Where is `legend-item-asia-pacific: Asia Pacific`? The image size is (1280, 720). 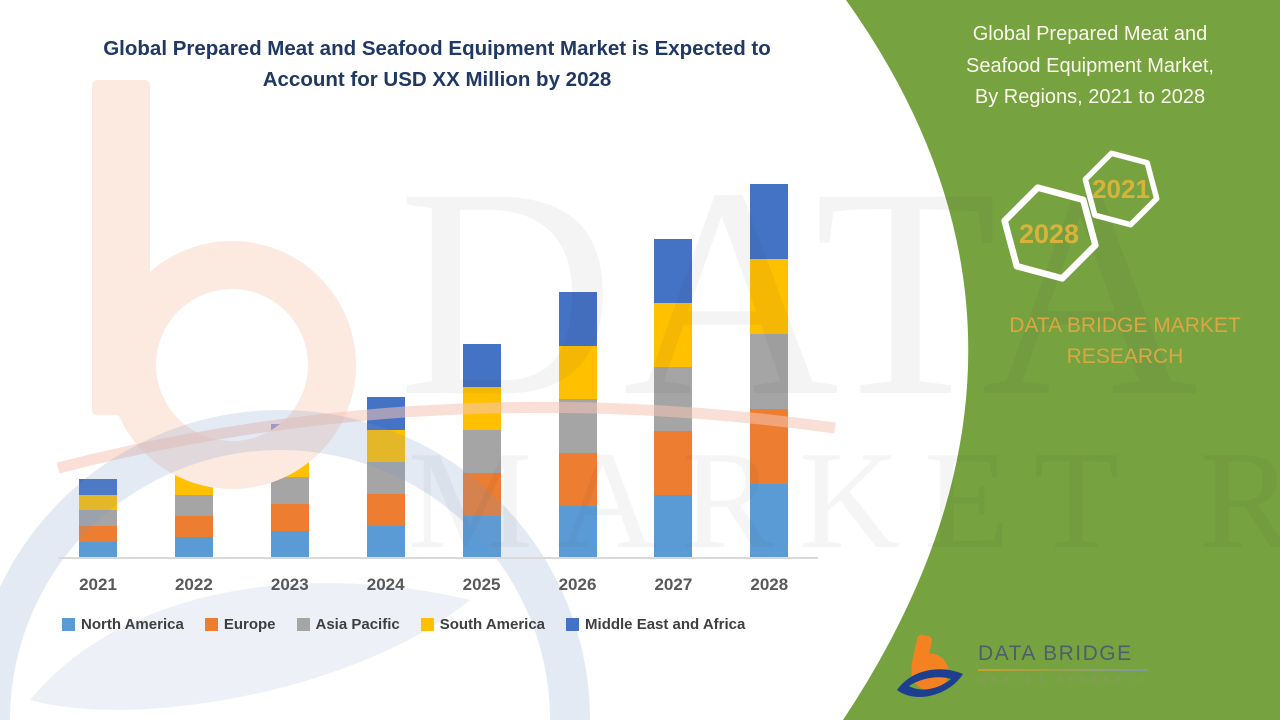
legend-item-asia-pacific: Asia Pacific is located at coordinates (348, 624).